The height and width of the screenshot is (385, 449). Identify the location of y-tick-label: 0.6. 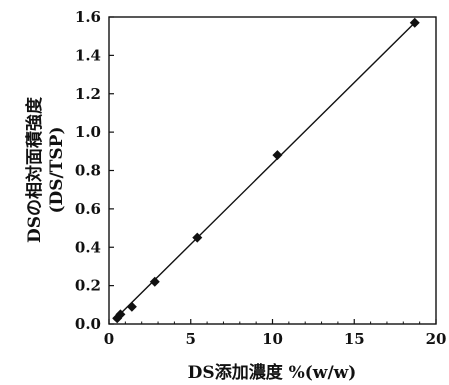
(88, 209).